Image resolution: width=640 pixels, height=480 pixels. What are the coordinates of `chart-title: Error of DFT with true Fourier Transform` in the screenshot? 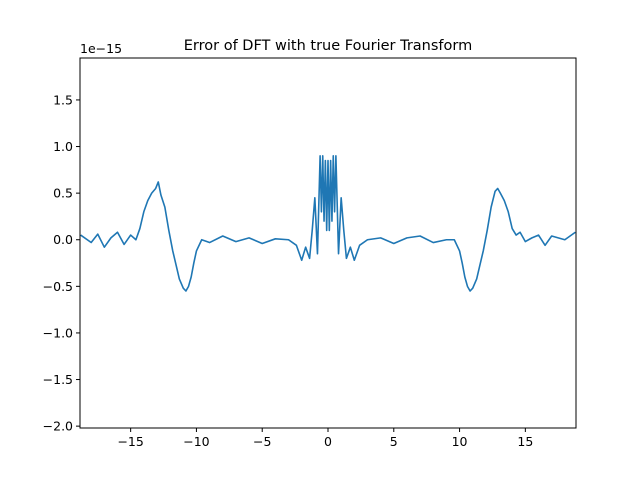 It's located at (328, 46).